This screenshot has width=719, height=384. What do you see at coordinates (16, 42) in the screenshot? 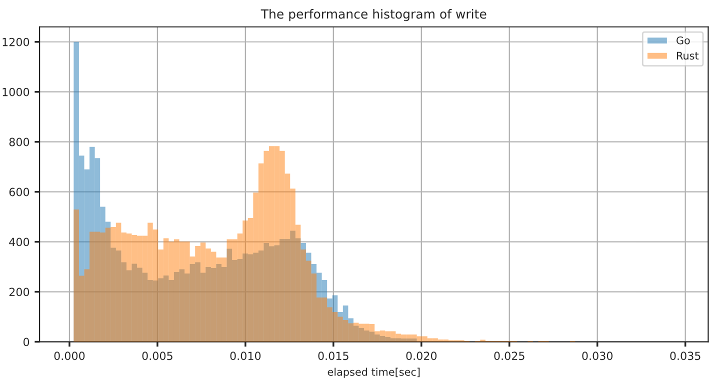
I see `y-tick-label: 1200` at bounding box center [16, 42].